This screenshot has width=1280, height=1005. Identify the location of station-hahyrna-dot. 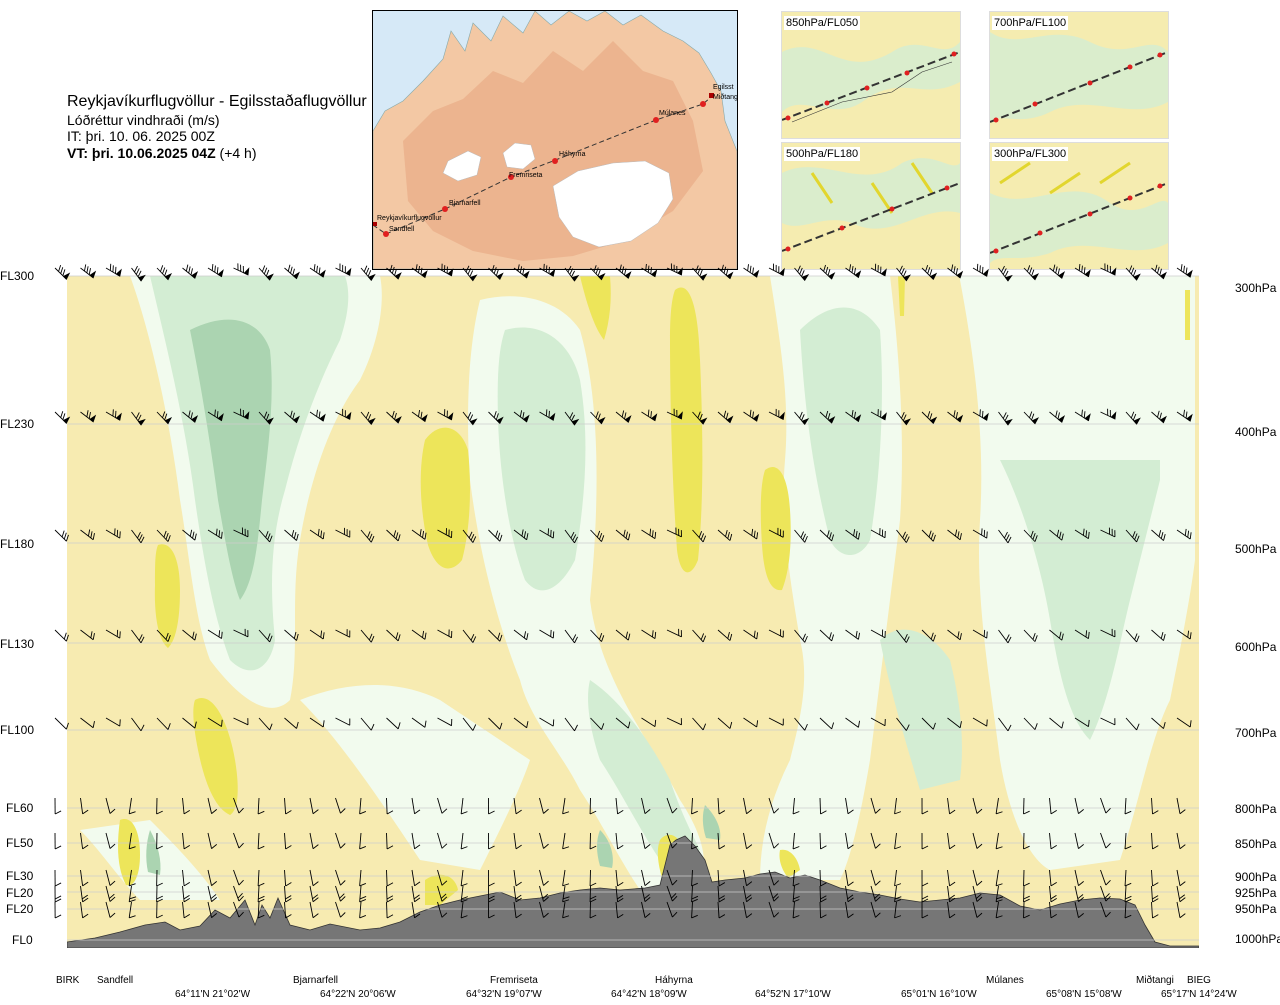
(555, 161).